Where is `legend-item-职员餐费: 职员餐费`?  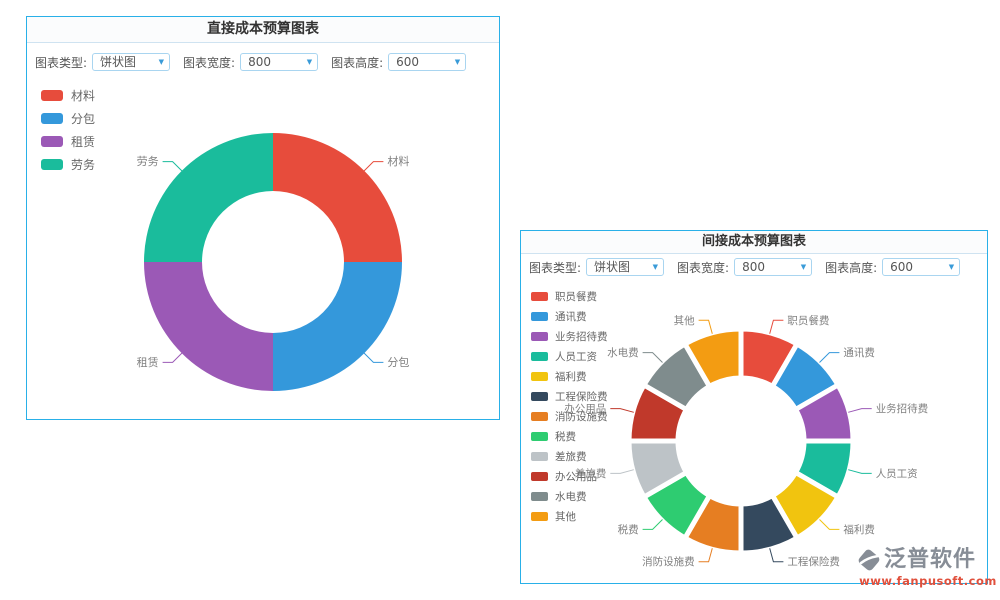 legend-item-职员餐费: 职员餐费 is located at coordinates (569, 296).